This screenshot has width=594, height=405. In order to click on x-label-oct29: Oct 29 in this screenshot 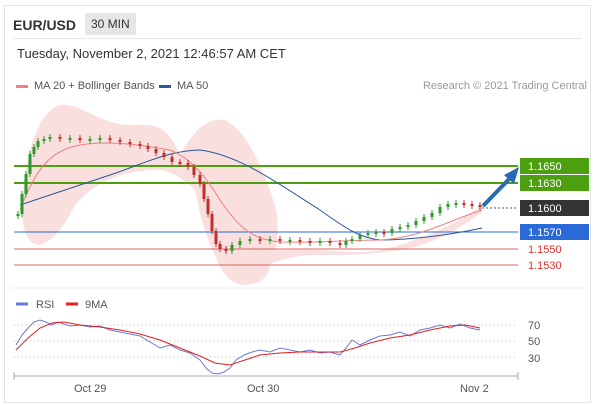, I will do `click(90, 389)`.